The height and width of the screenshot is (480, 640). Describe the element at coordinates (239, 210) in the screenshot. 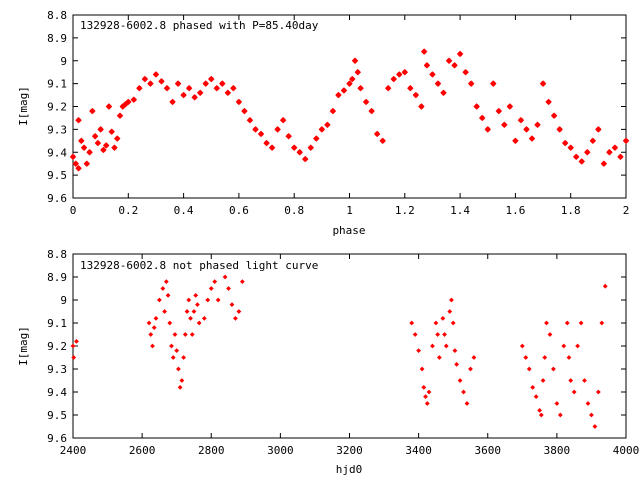

I see `x-tick-label: 0.6` at that location.